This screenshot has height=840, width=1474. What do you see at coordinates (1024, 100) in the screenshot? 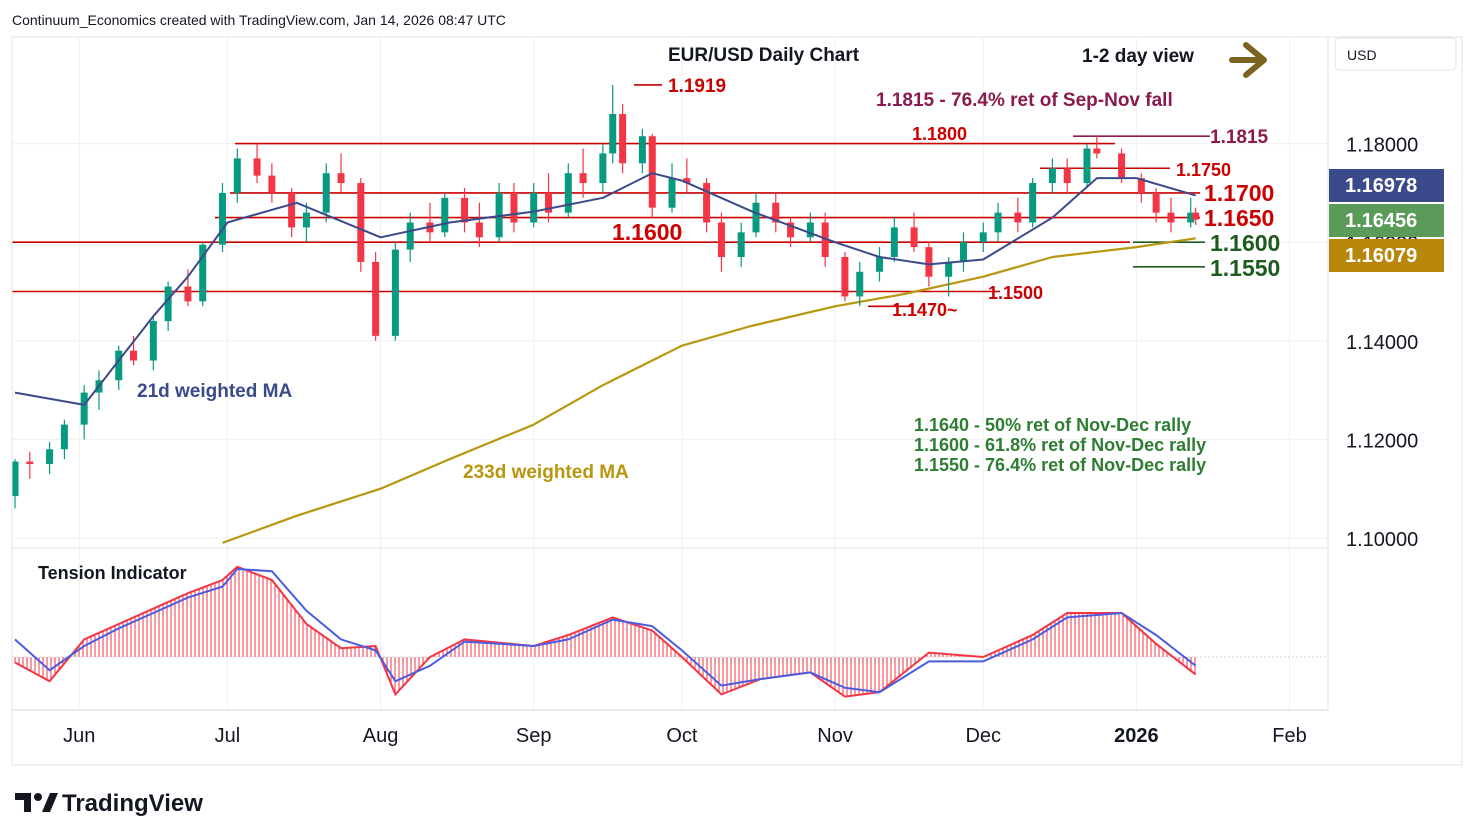
I see `fib-top-note: 1.1815 - 76.4% ret of Sep-Nov fall` at bounding box center [1024, 100].